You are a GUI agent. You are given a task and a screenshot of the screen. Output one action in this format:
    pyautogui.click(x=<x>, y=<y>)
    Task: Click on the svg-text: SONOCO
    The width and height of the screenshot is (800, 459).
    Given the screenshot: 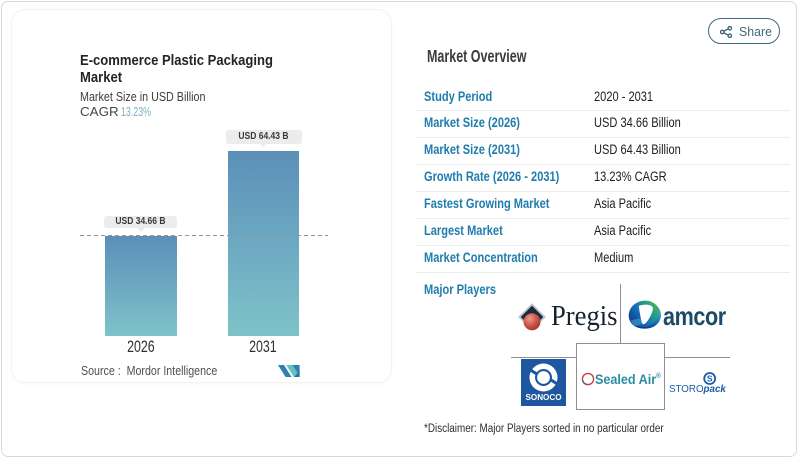 What is the action you would take?
    pyautogui.click(x=544, y=397)
    